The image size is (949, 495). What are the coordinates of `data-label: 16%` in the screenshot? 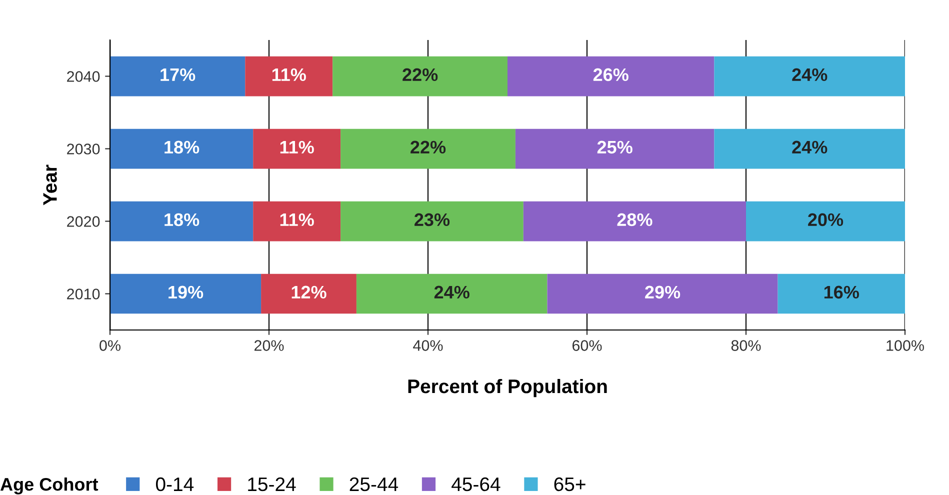 It's located at (841, 292).